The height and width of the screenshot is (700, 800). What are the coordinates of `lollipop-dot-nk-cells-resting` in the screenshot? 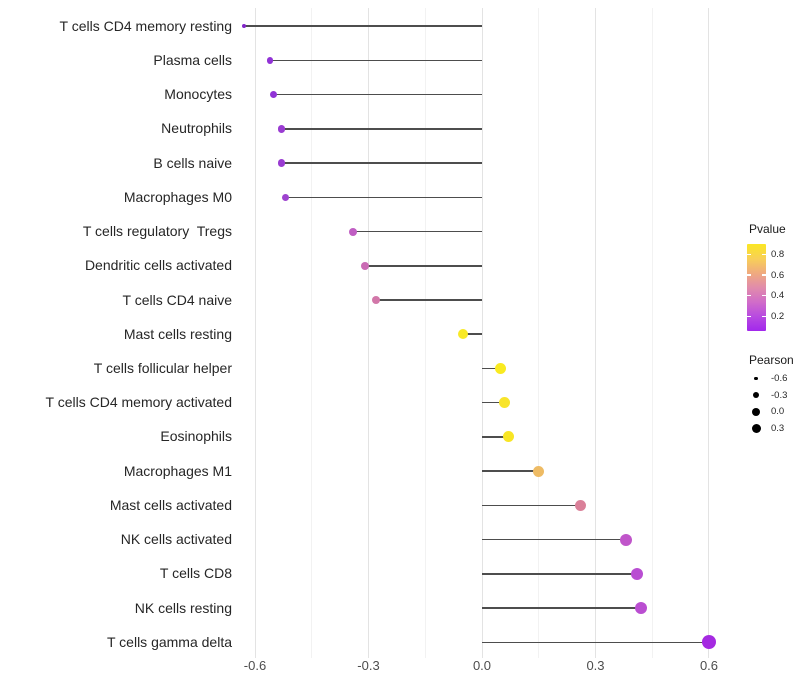 It's located at (641, 608).